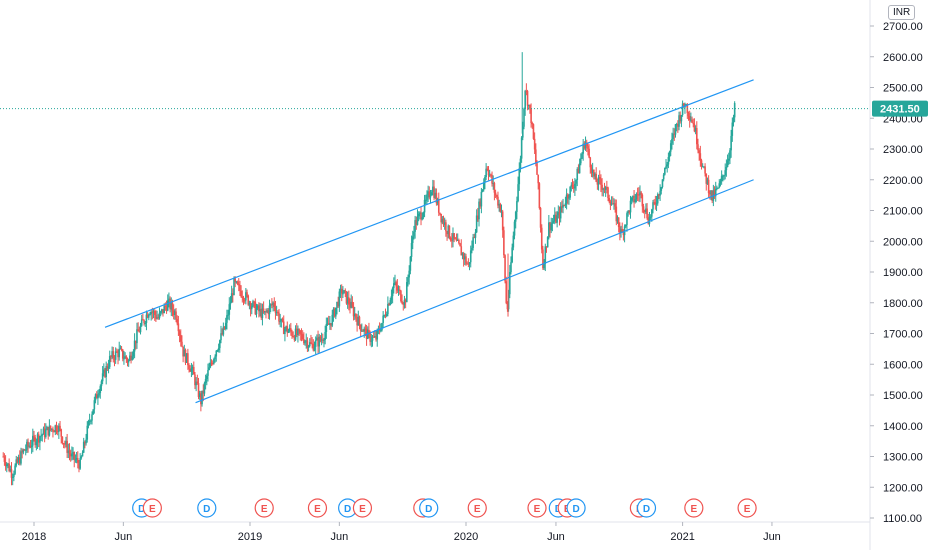 The width and height of the screenshot is (932, 550). Describe the element at coordinates (903, 427) in the screenshot. I see `y-tick-label: 1400.00` at that location.